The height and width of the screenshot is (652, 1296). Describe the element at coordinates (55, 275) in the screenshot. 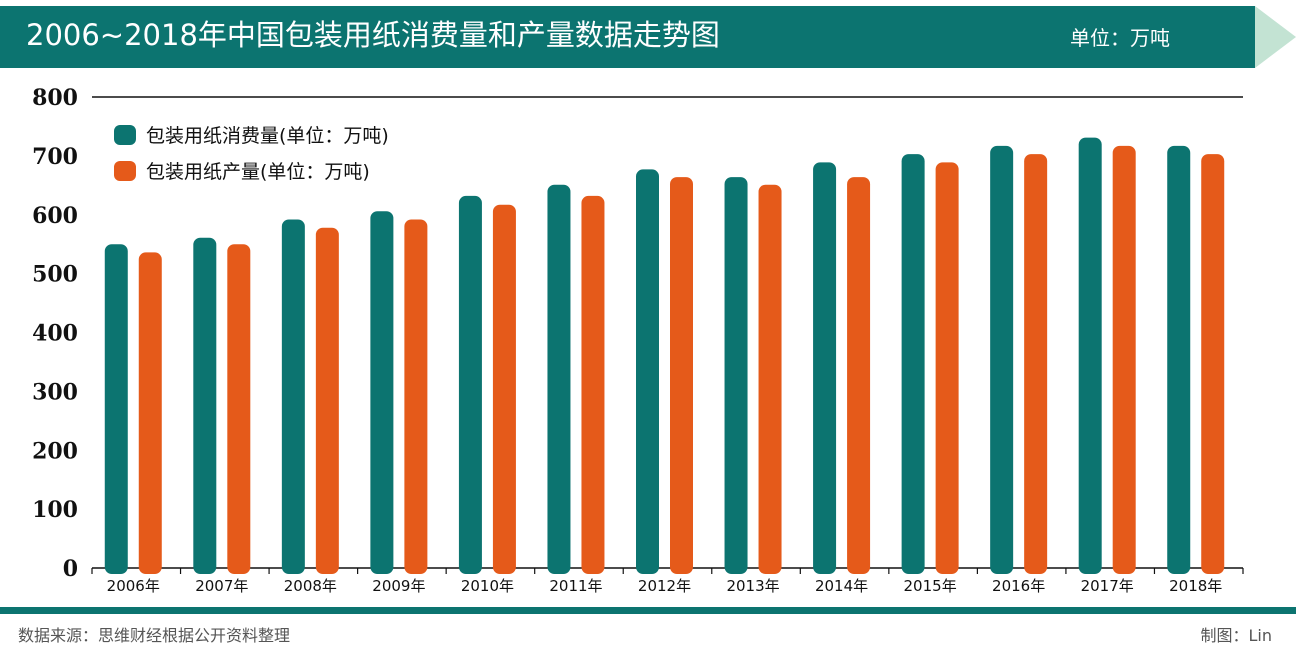

I see `y-tick-label: 500` at that location.